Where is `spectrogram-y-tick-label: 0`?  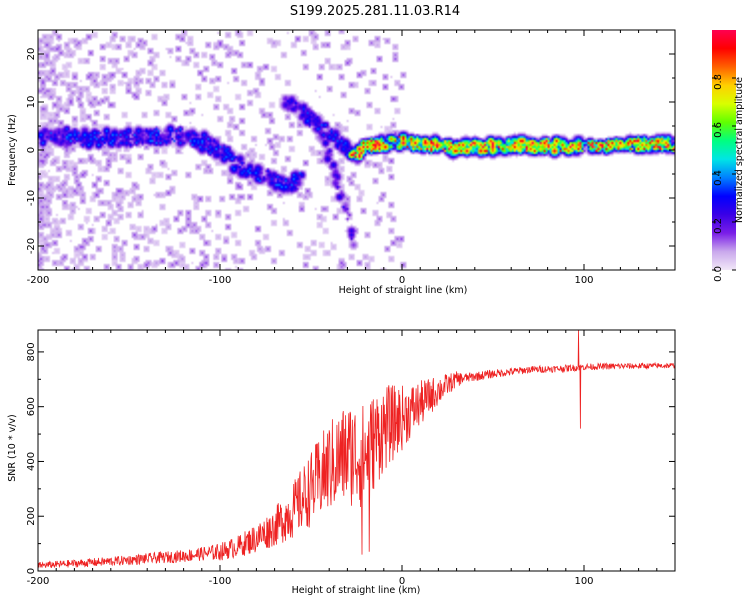
spectrogram-y-tick-label: 0 is located at coordinates (31, 150).